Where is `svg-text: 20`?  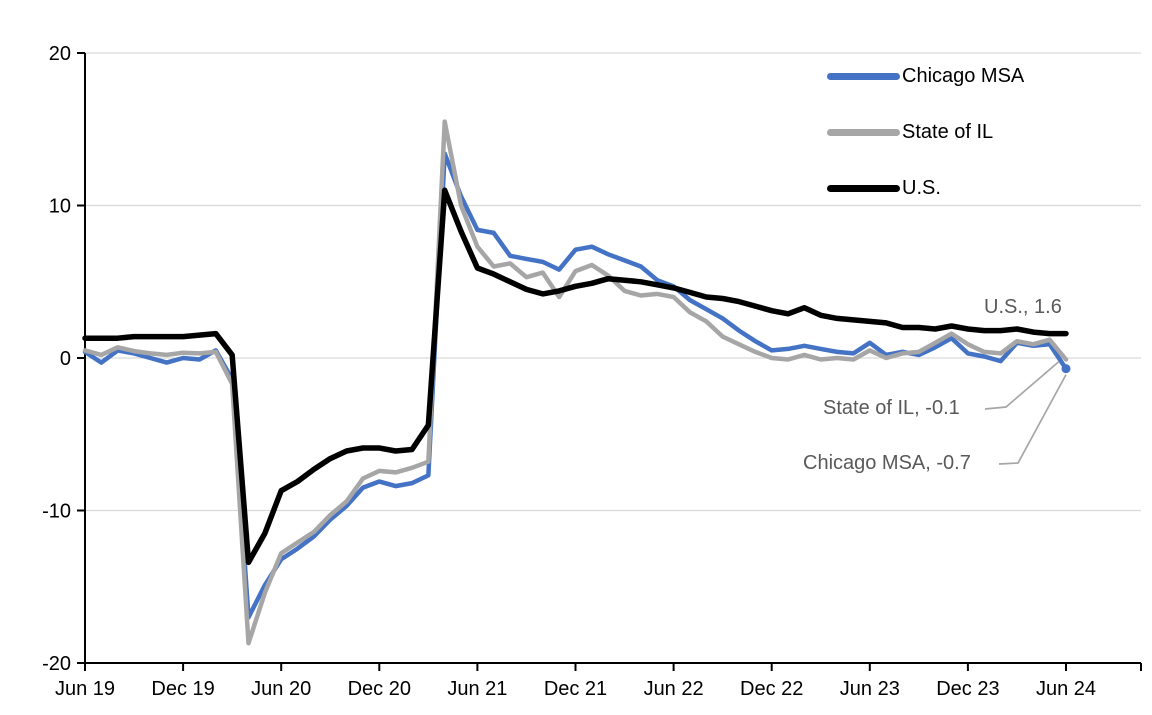 svg-text: 20 is located at coordinates (60, 54).